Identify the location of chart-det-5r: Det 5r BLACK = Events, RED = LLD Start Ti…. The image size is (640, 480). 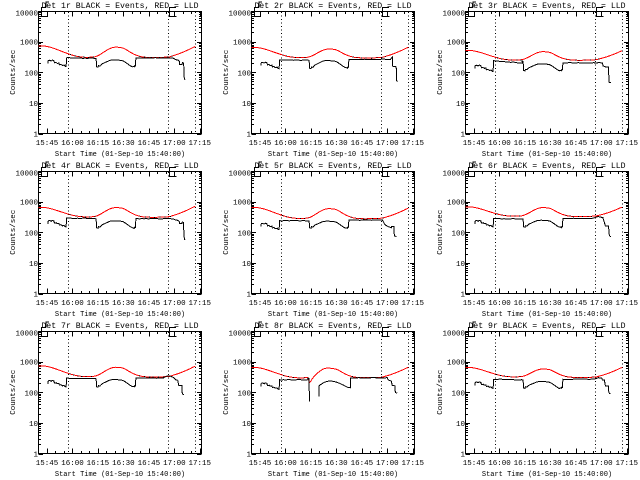
(324, 240).